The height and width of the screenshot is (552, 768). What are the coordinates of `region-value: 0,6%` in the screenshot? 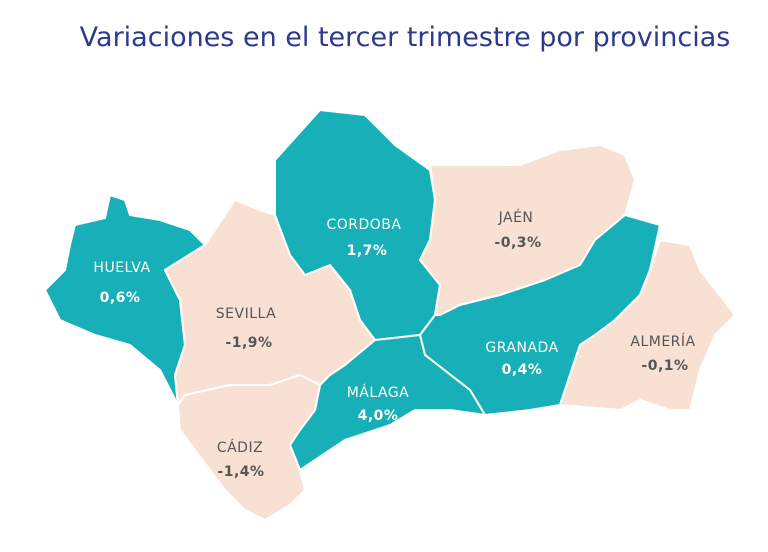 It's located at (120, 298).